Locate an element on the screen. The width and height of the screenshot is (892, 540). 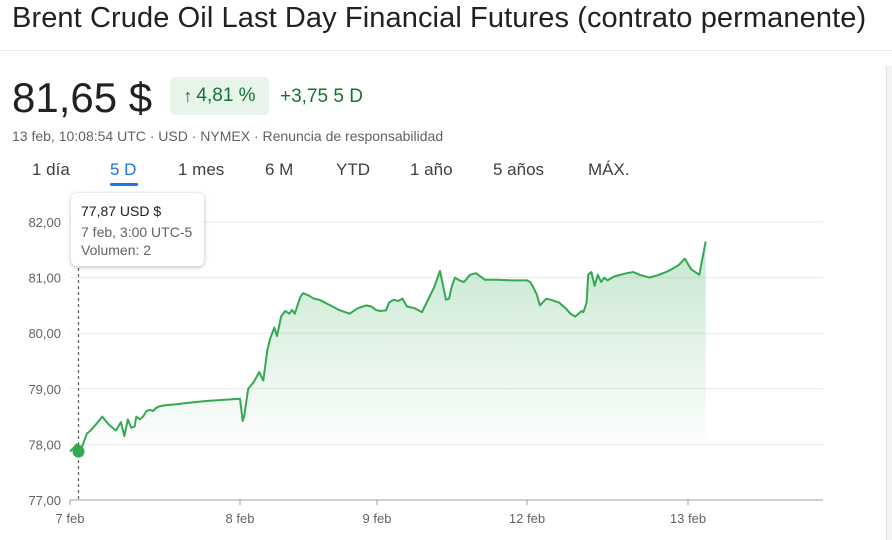
tab-5-years: 5 años is located at coordinates (519, 169).